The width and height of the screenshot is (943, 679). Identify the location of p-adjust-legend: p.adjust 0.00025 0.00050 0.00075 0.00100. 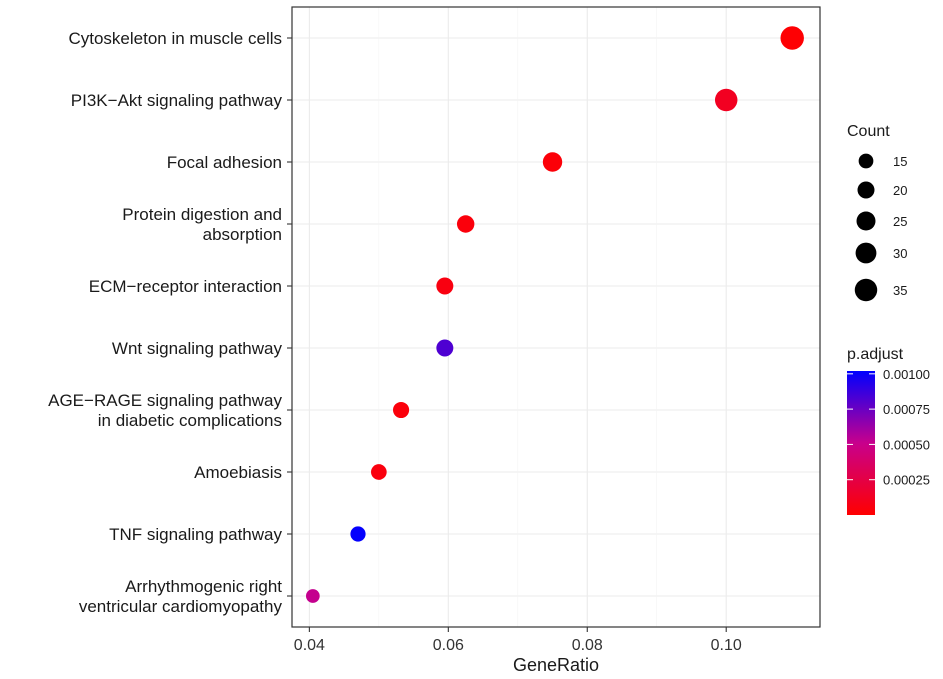
(888, 430).